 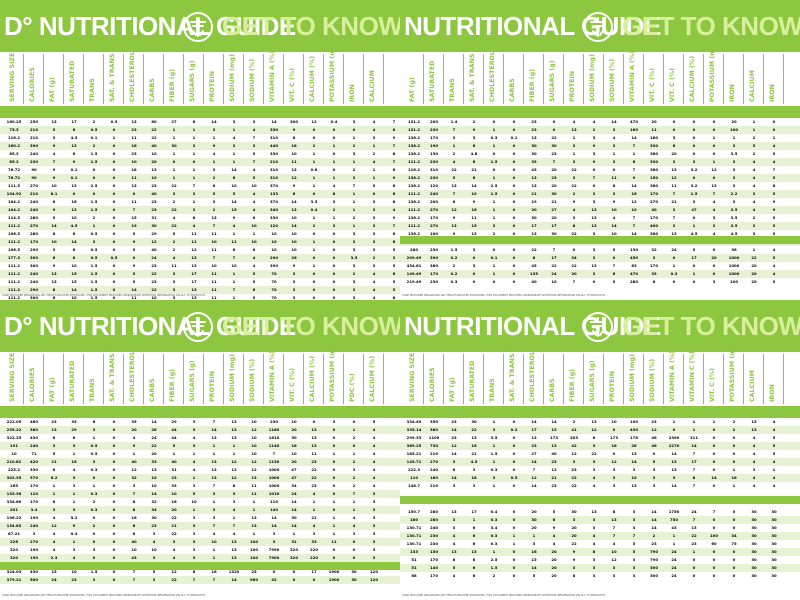 I want to click on table-cell: 240, so click(x=34, y=273).